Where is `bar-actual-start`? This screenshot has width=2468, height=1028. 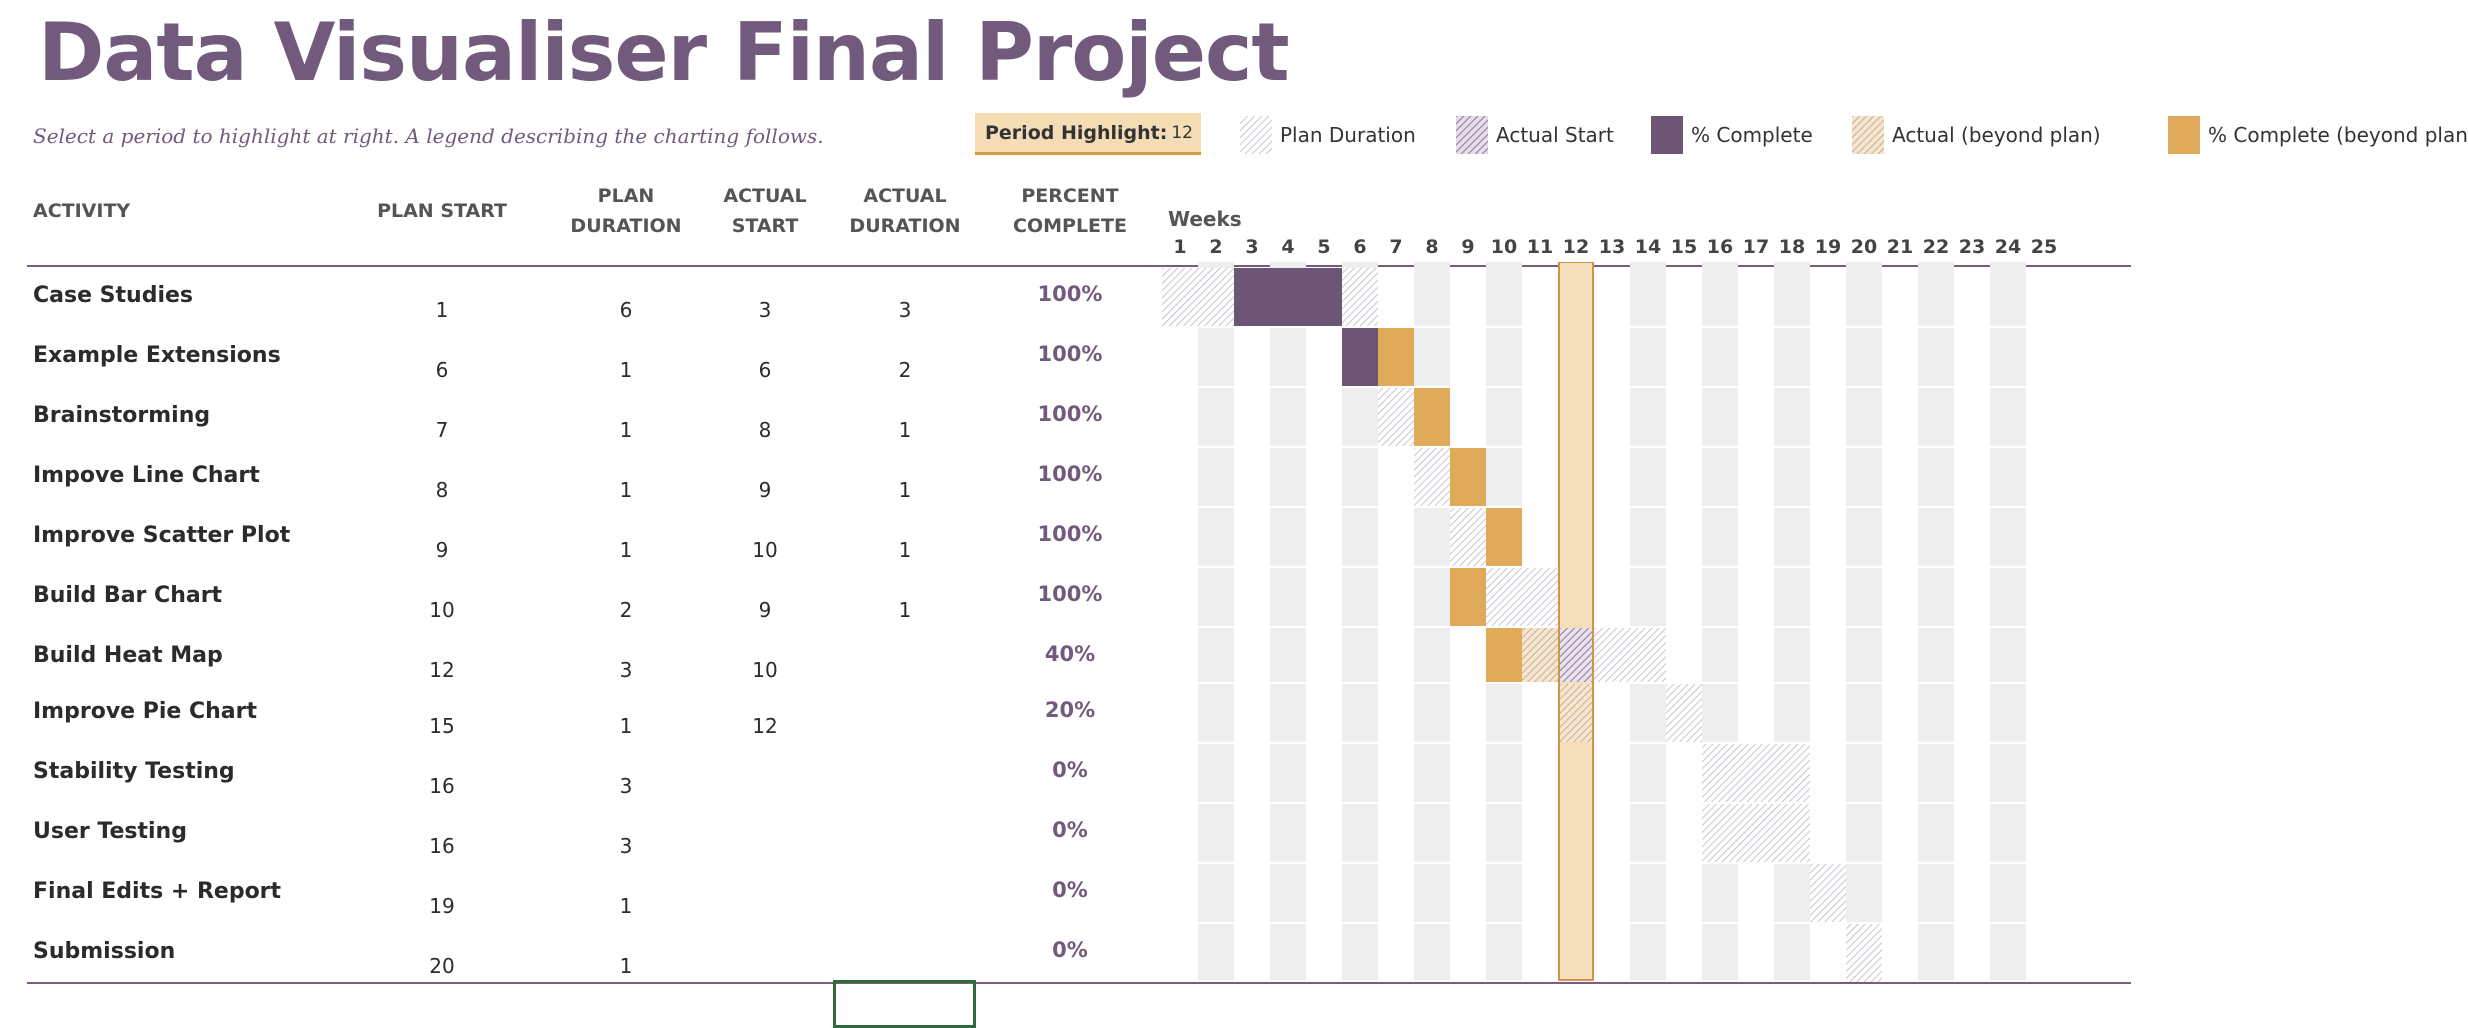
bar-actual-start is located at coordinates (1576, 655).